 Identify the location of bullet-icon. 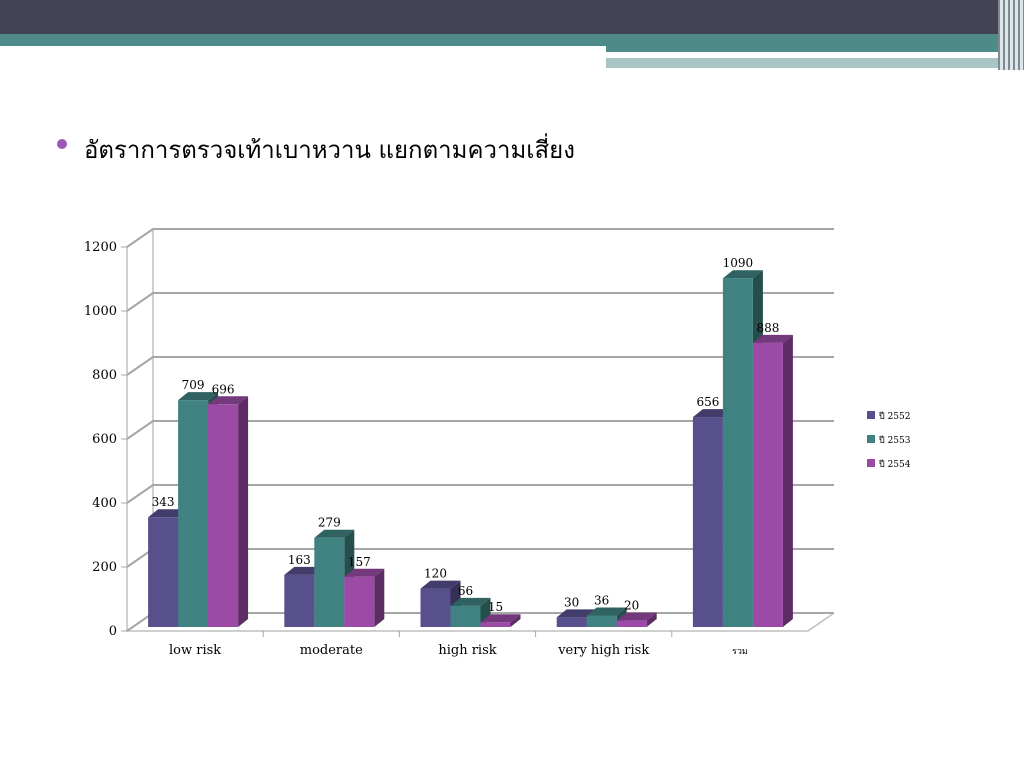
(62, 144).